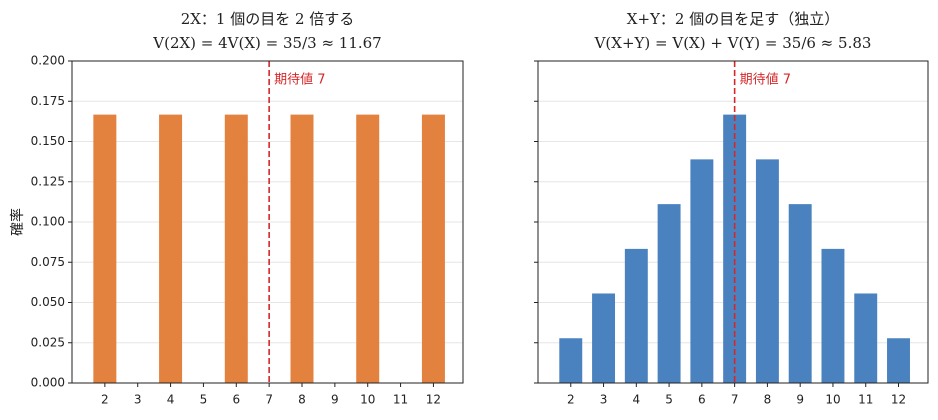  Describe the element at coordinates (17, 222) in the screenshot. I see `y-axis-label: 確率` at that location.